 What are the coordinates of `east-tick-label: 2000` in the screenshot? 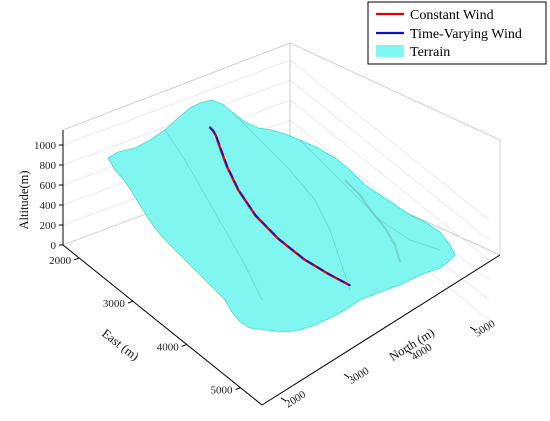 It's located at (60, 261).